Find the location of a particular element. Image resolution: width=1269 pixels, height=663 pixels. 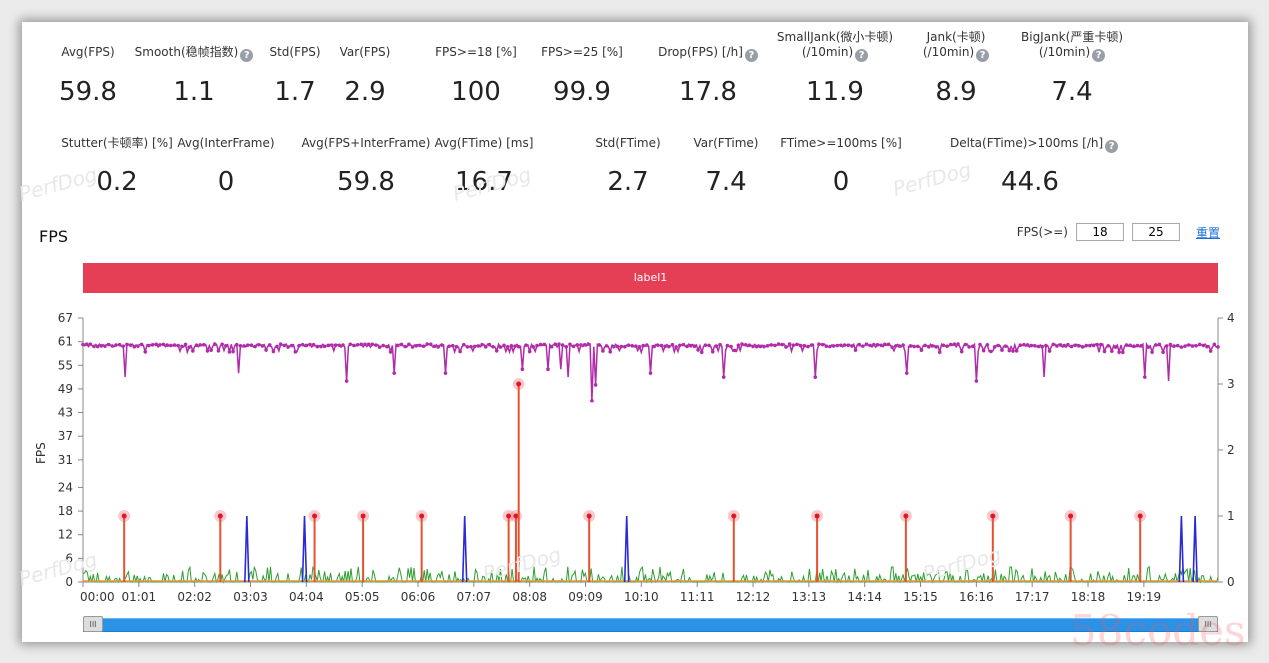

time-range-scrollbar: III III is located at coordinates (650, 624).